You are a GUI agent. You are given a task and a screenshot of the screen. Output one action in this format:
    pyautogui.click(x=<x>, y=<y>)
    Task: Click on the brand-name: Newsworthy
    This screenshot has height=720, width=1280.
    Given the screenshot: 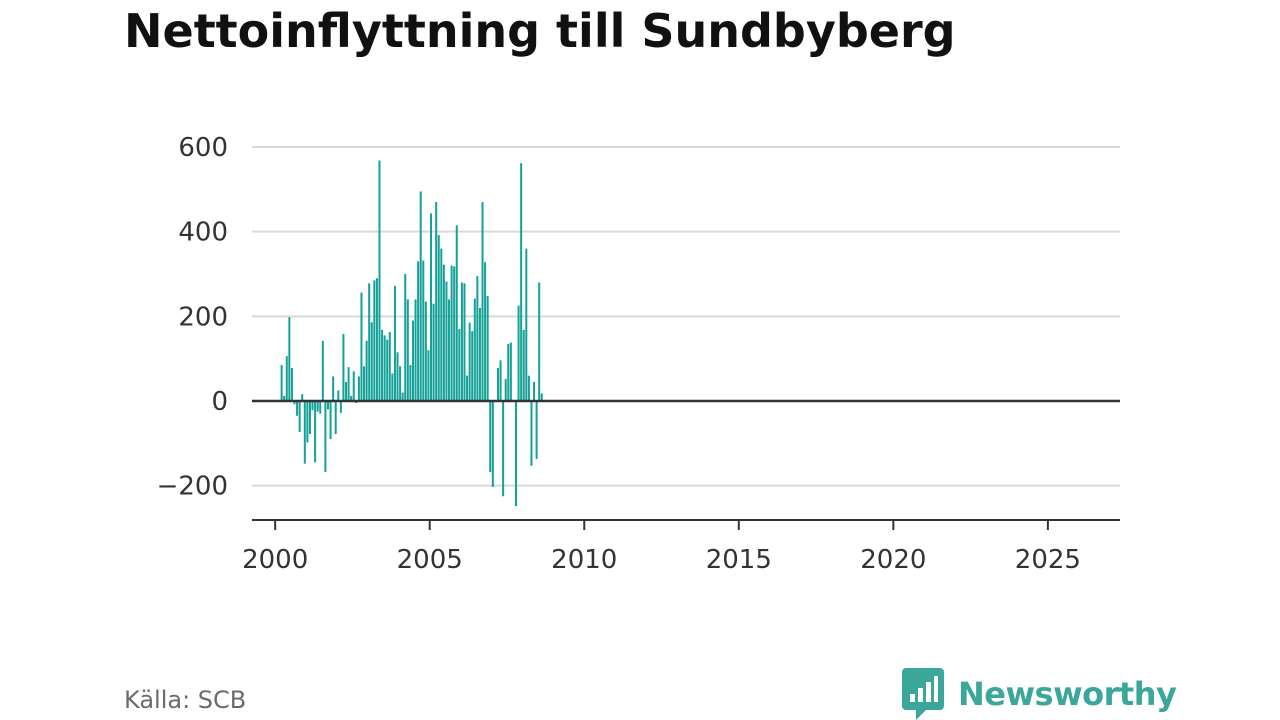 What is the action you would take?
    pyautogui.click(x=1067, y=694)
    